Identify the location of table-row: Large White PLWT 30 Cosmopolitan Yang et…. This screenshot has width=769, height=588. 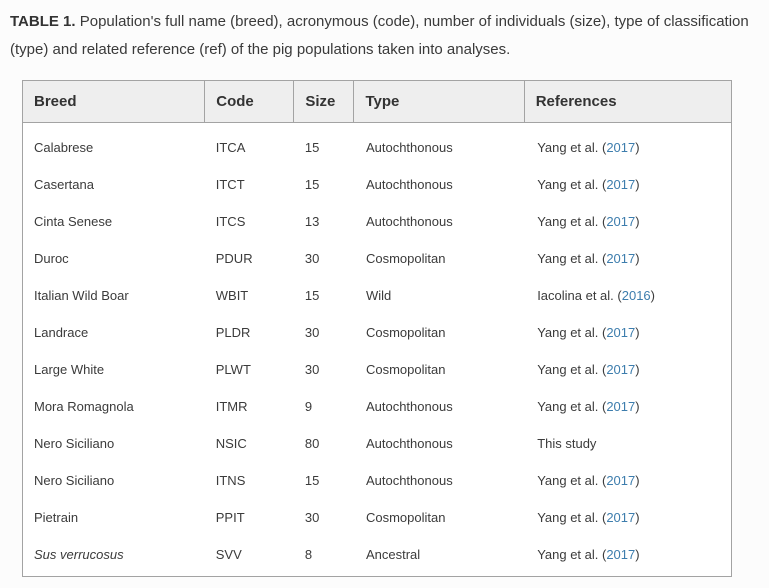
(377, 369).